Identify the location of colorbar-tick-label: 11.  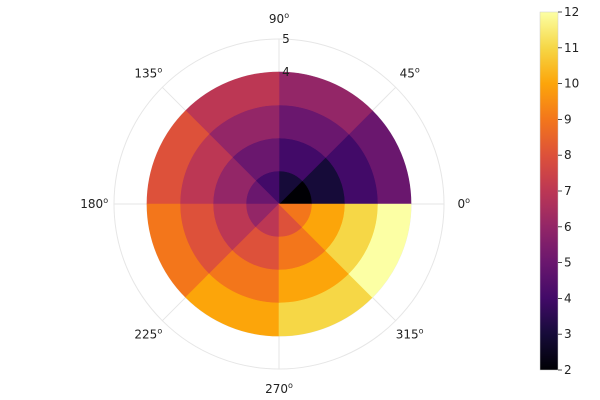
(571, 48).